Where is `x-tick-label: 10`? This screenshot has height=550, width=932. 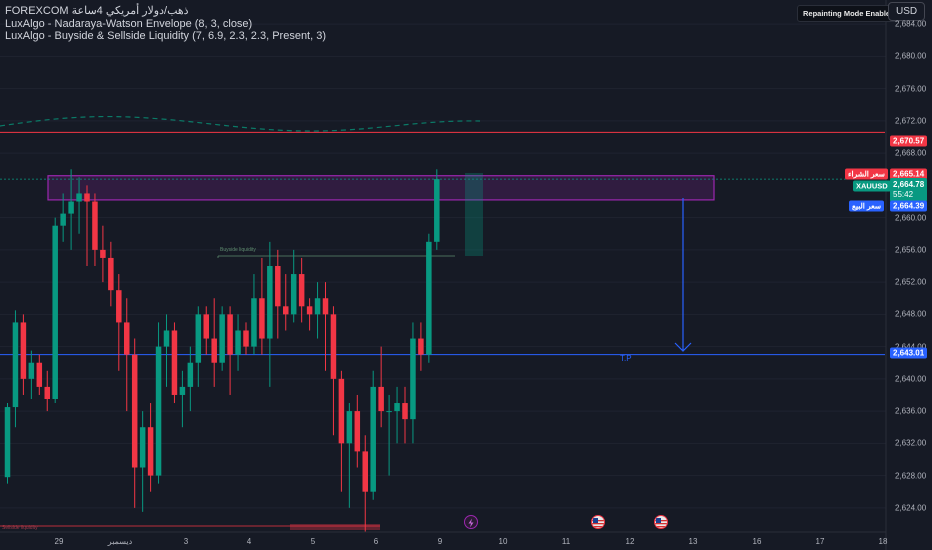 x-tick-label: 10 is located at coordinates (503, 541).